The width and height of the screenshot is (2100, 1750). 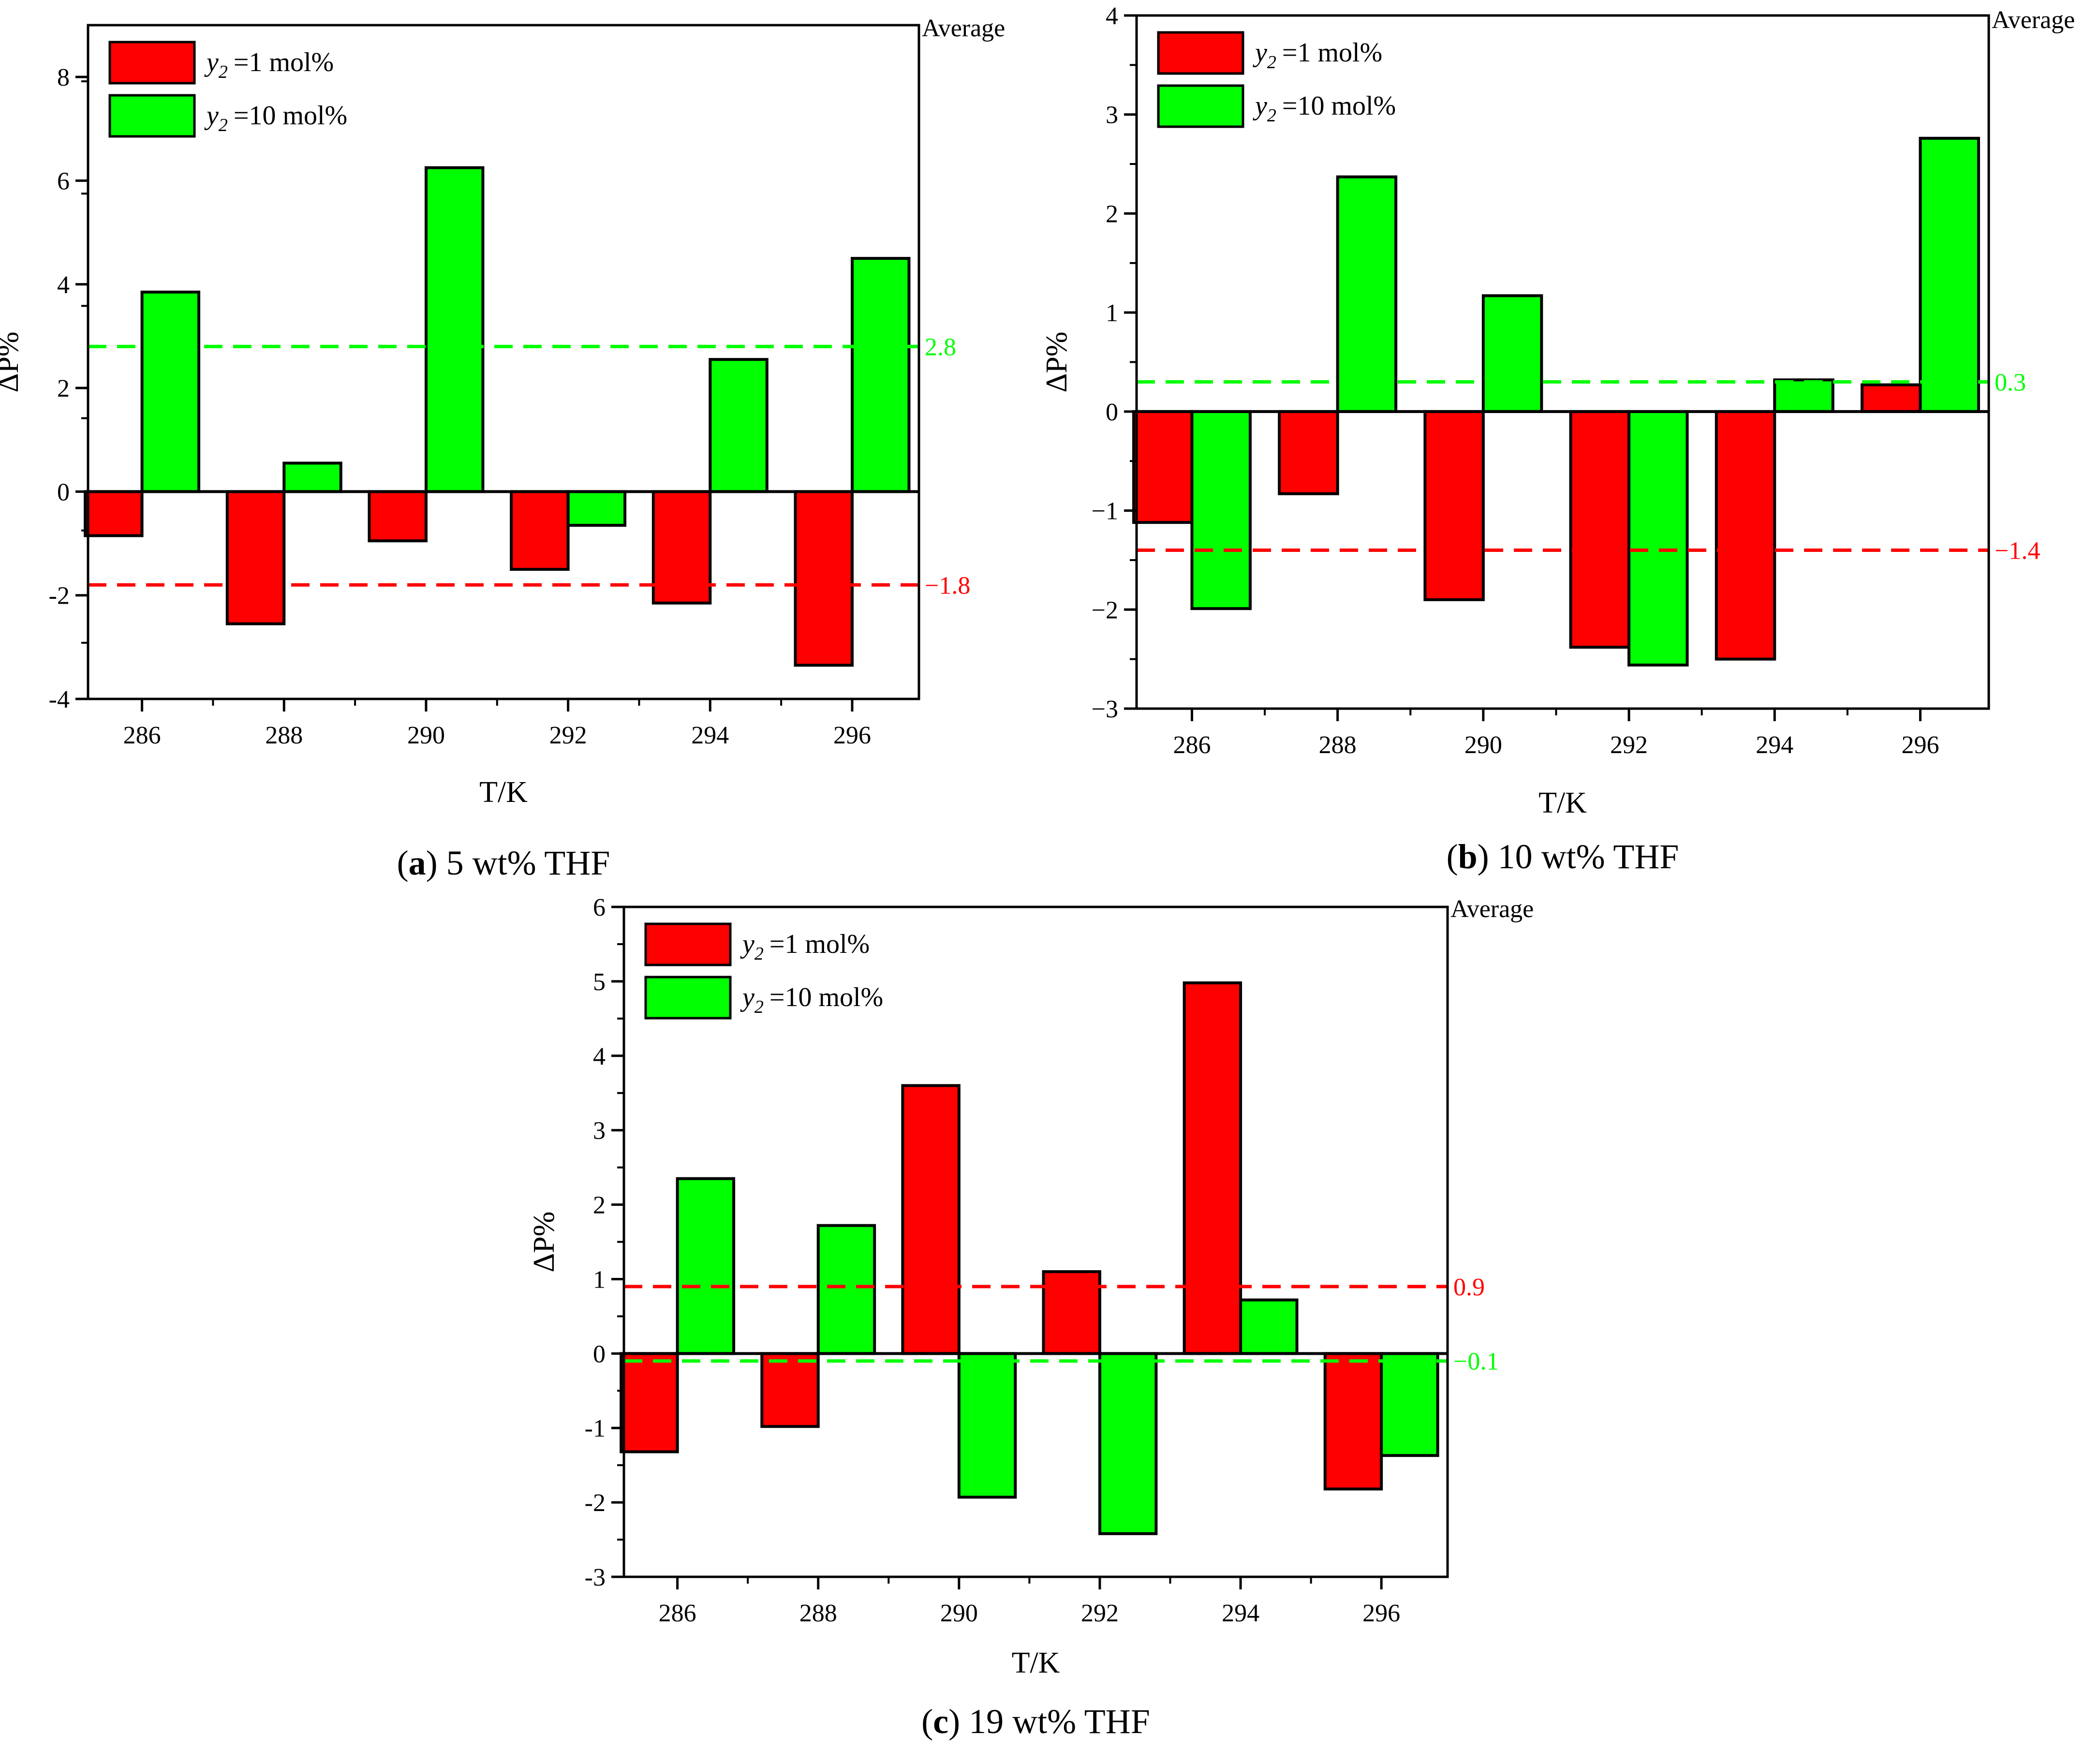 I want to click on y-tick-label: 5, so click(x=599, y=982).